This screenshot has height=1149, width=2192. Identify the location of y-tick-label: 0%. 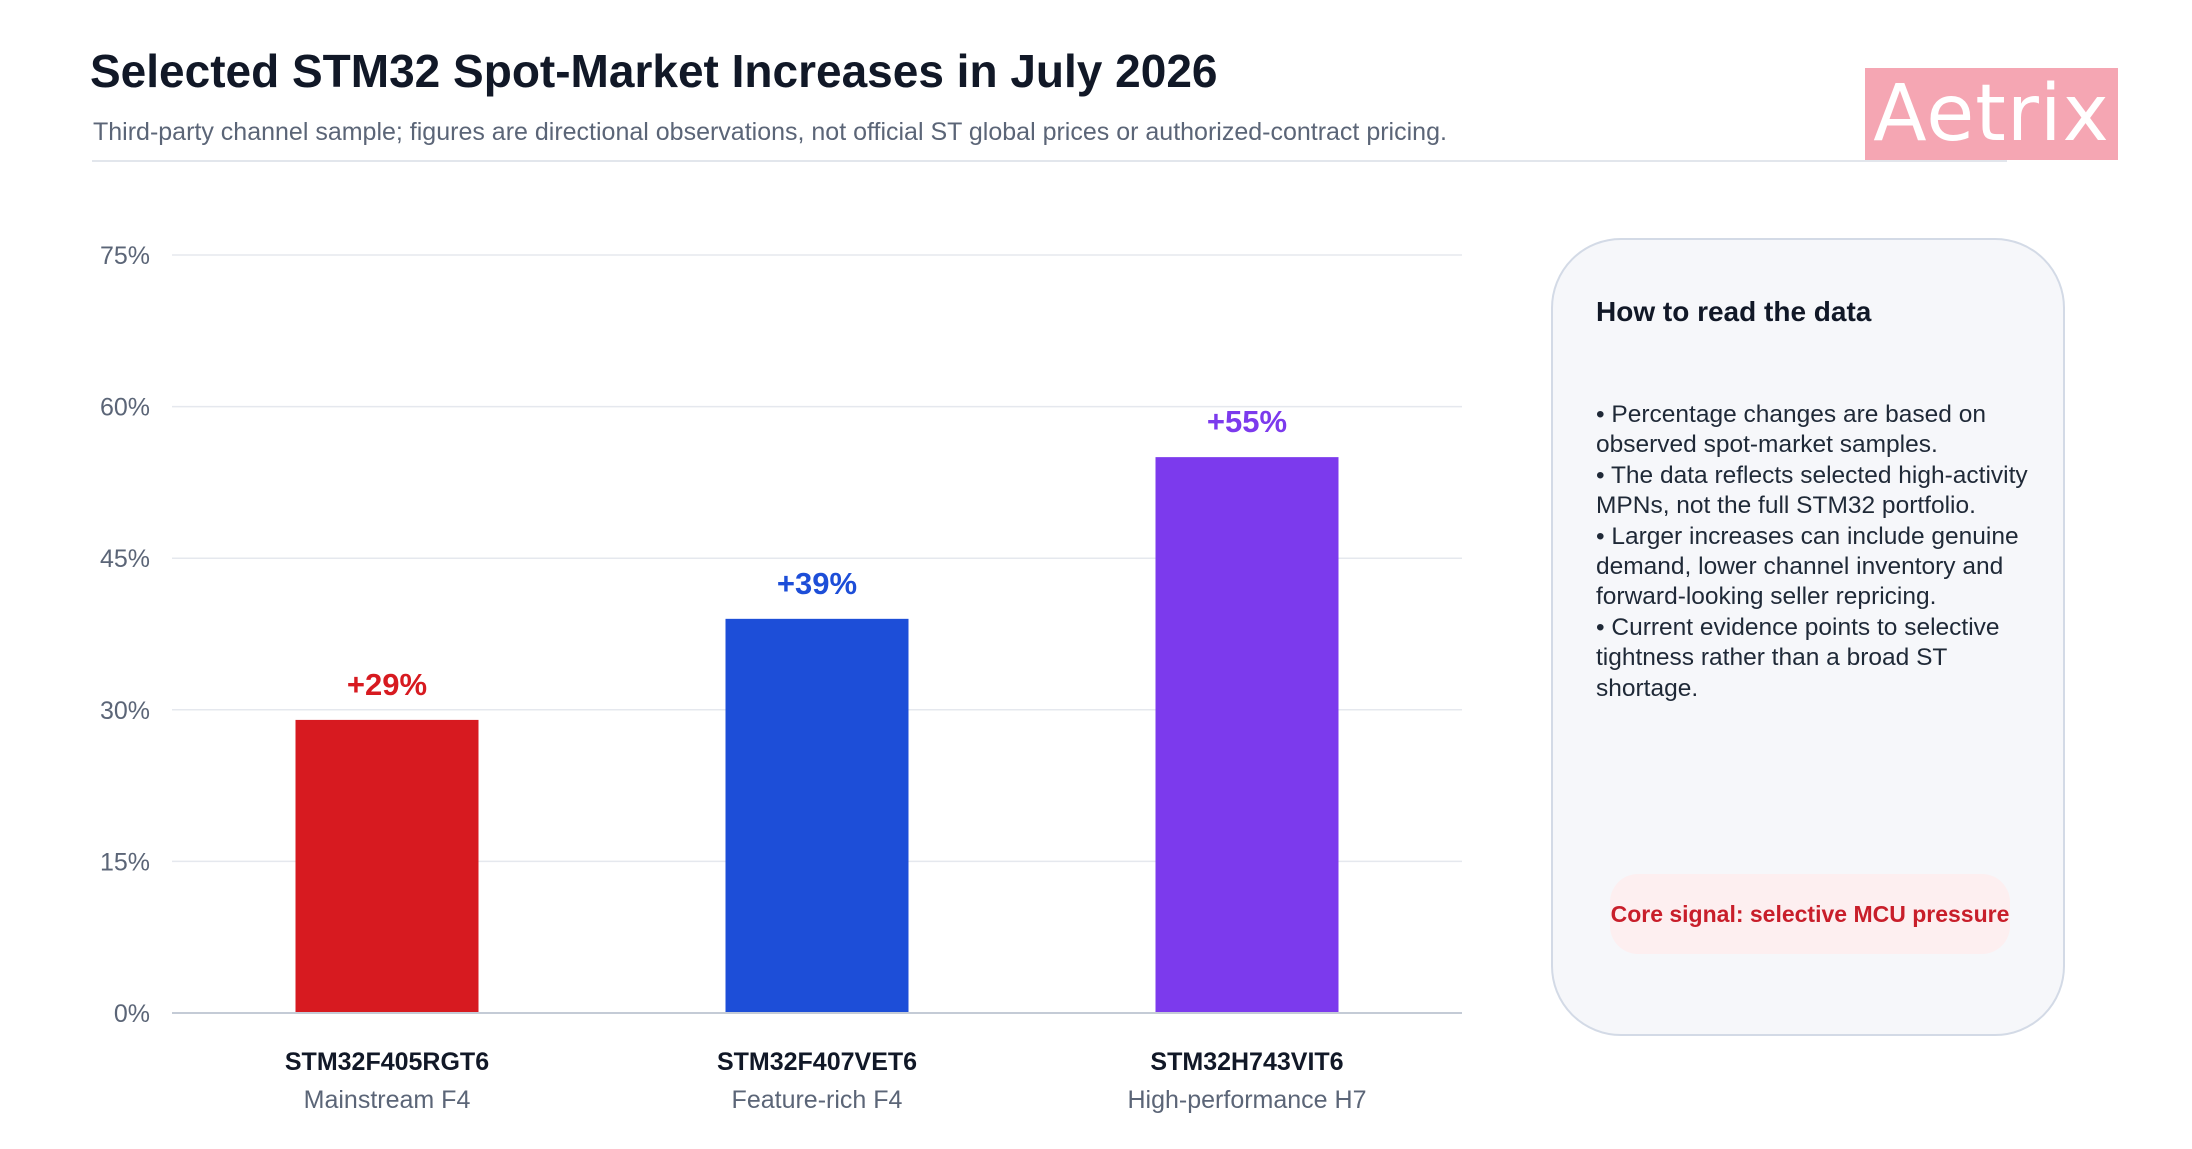
(132, 1014).